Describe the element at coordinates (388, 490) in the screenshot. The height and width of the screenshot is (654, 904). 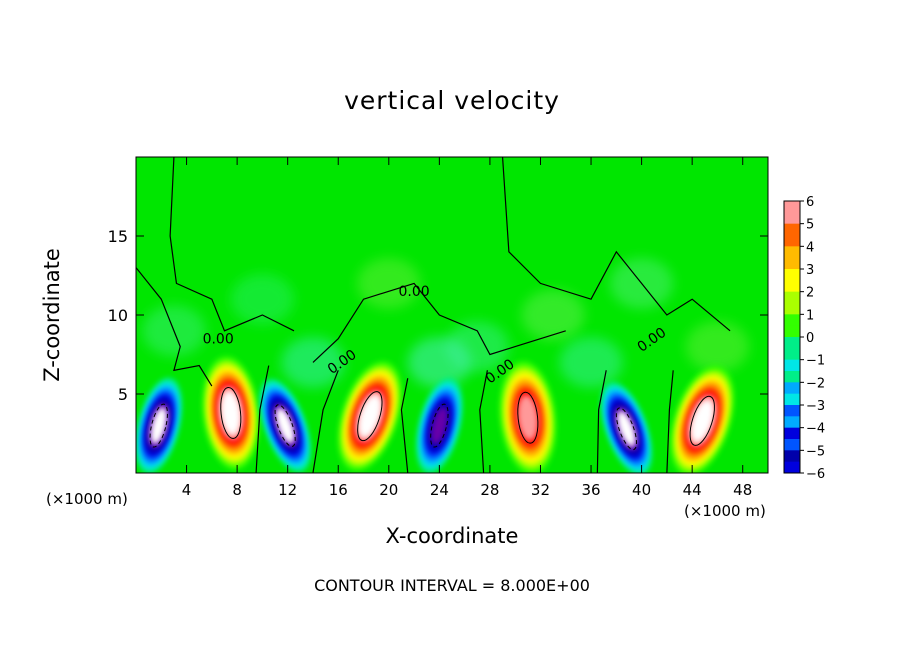
I see `x-tick-label: 20` at that location.